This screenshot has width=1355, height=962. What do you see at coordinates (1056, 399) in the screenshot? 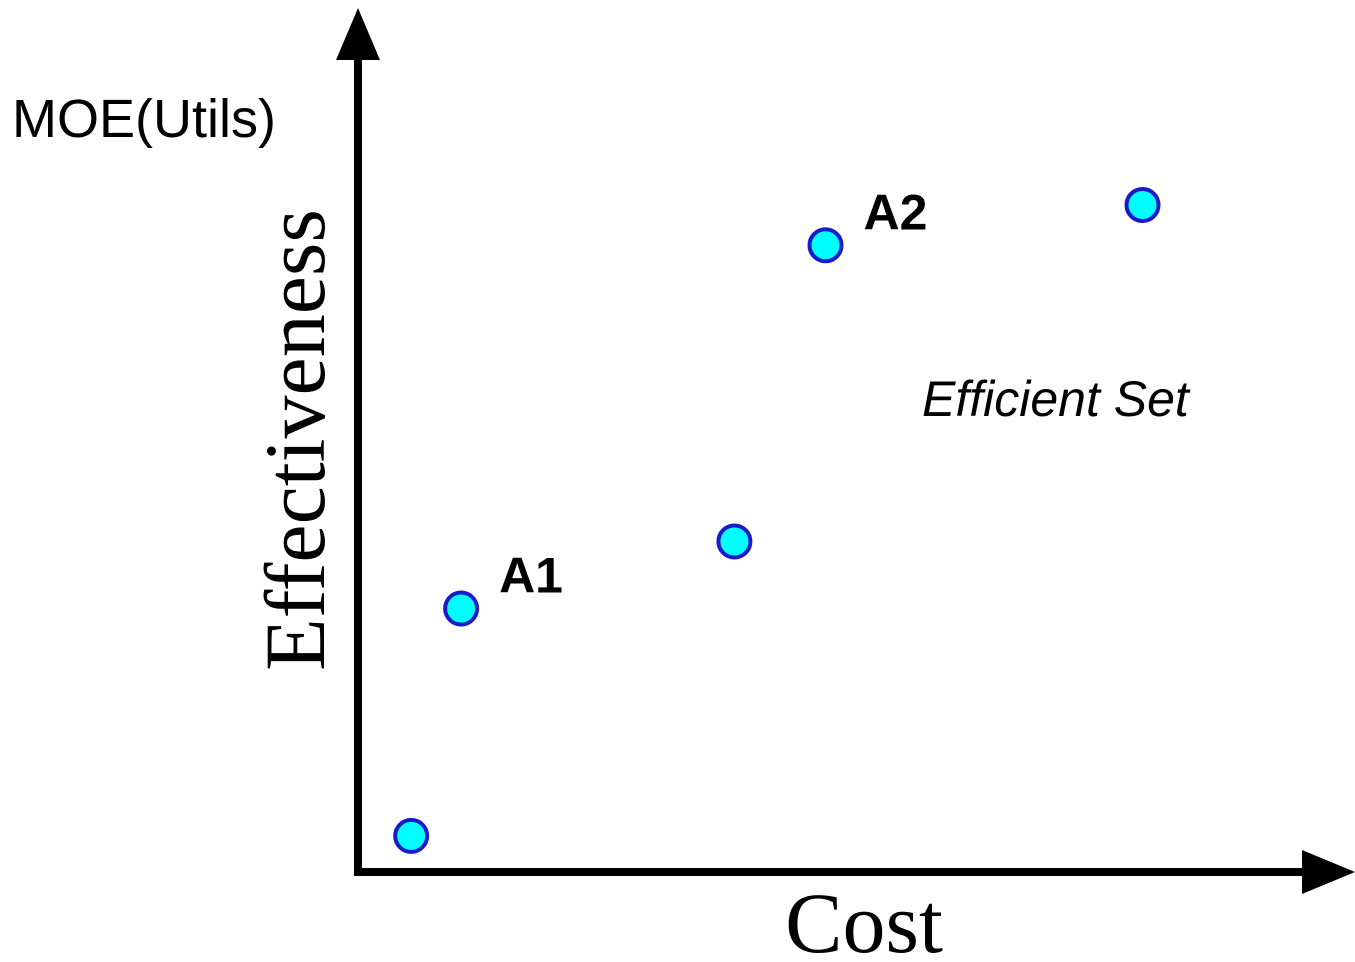
I see `efficient-set-annotation: Efficient Set` at bounding box center [1056, 399].